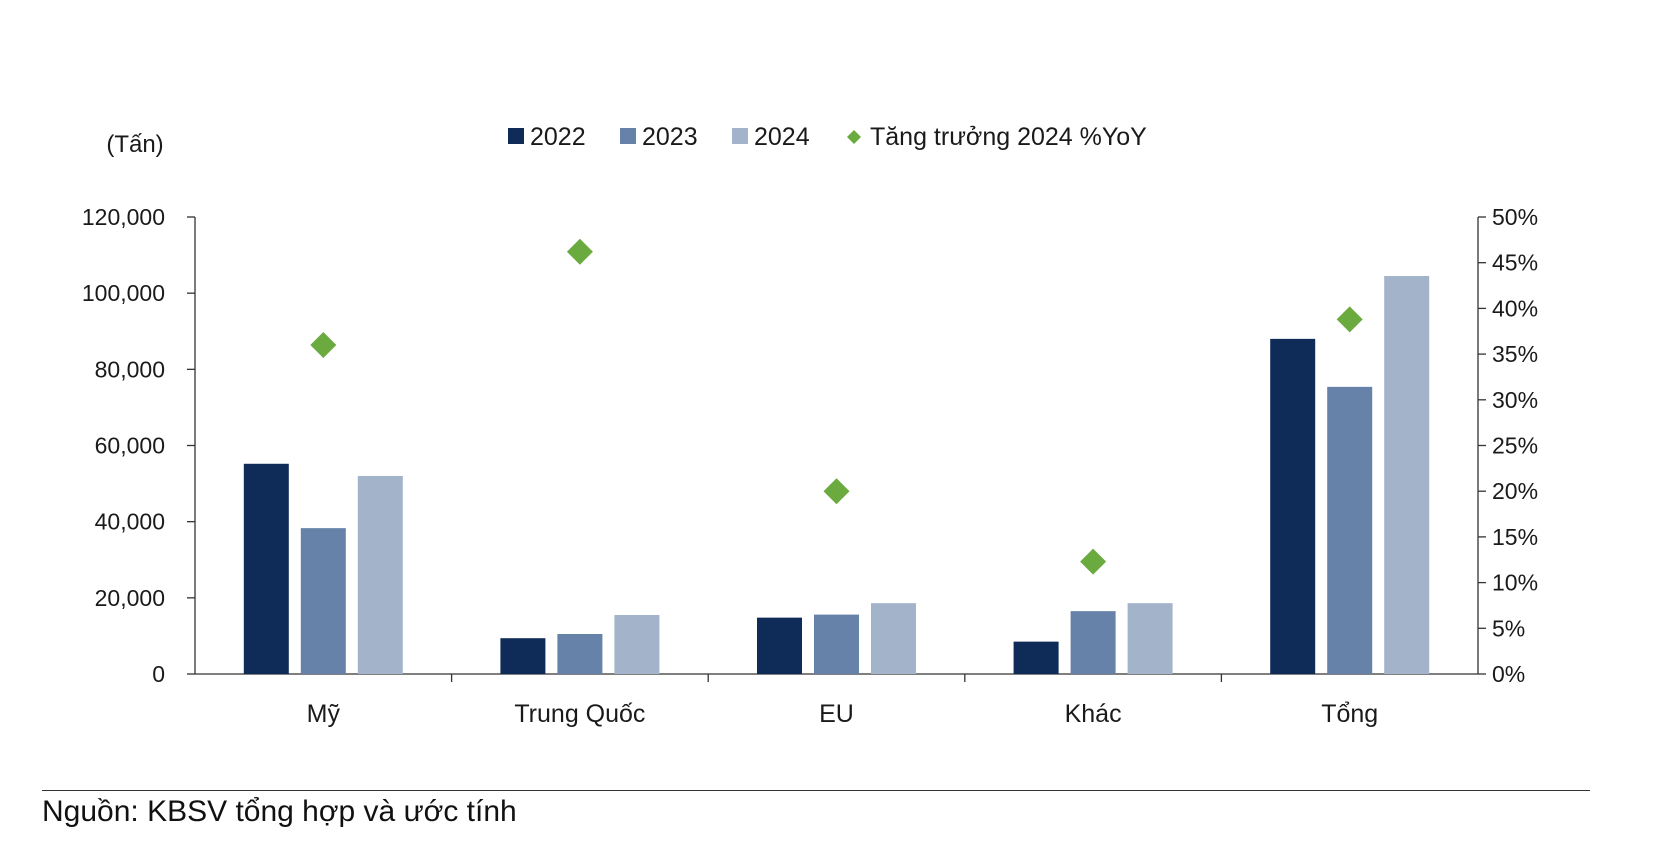 The image size is (1680, 850). Describe the element at coordinates (130, 369) in the screenshot. I see `y-tick-label: 80,000` at that location.